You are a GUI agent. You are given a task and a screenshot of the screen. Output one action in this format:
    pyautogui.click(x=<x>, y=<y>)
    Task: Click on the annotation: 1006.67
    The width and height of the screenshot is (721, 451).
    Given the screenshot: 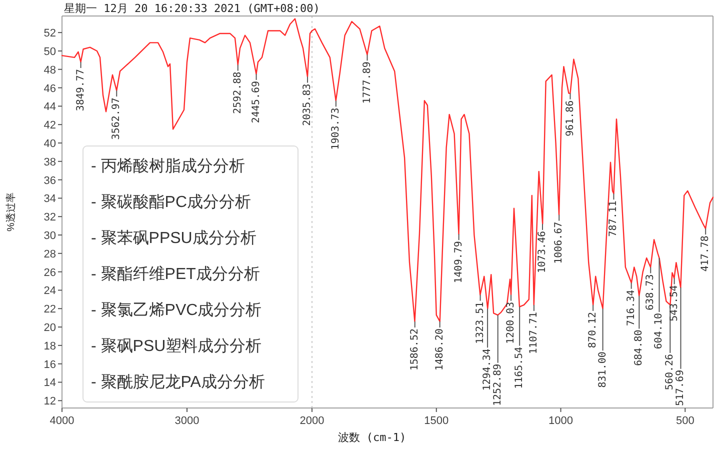 What is the action you would take?
    pyautogui.click(x=559, y=243)
    